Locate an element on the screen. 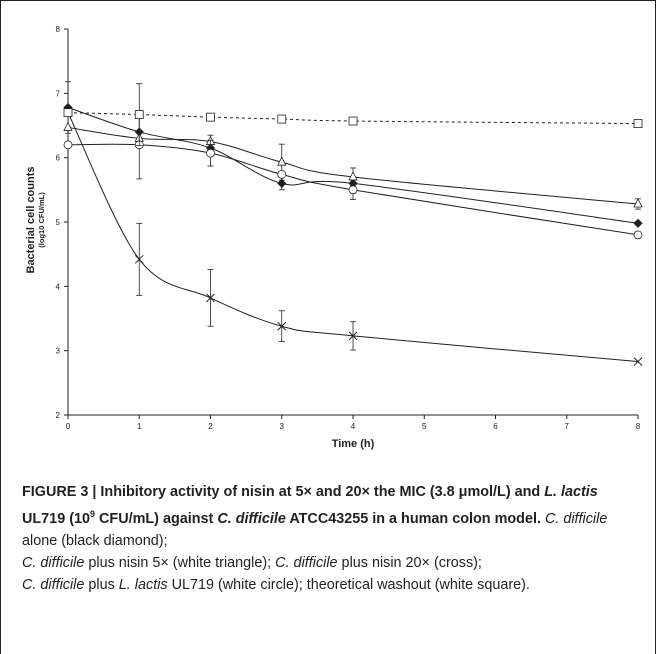 Image resolution: width=657 pixels, height=654 pixels. caption-species: L. lactis is located at coordinates (143, 584).